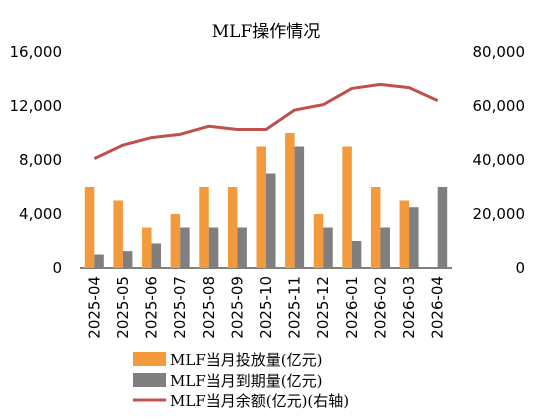 This screenshot has height=419, width=533. What do you see at coordinates (499, 52) in the screenshot?
I see `right-tick-label: 80,000` at bounding box center [499, 52].